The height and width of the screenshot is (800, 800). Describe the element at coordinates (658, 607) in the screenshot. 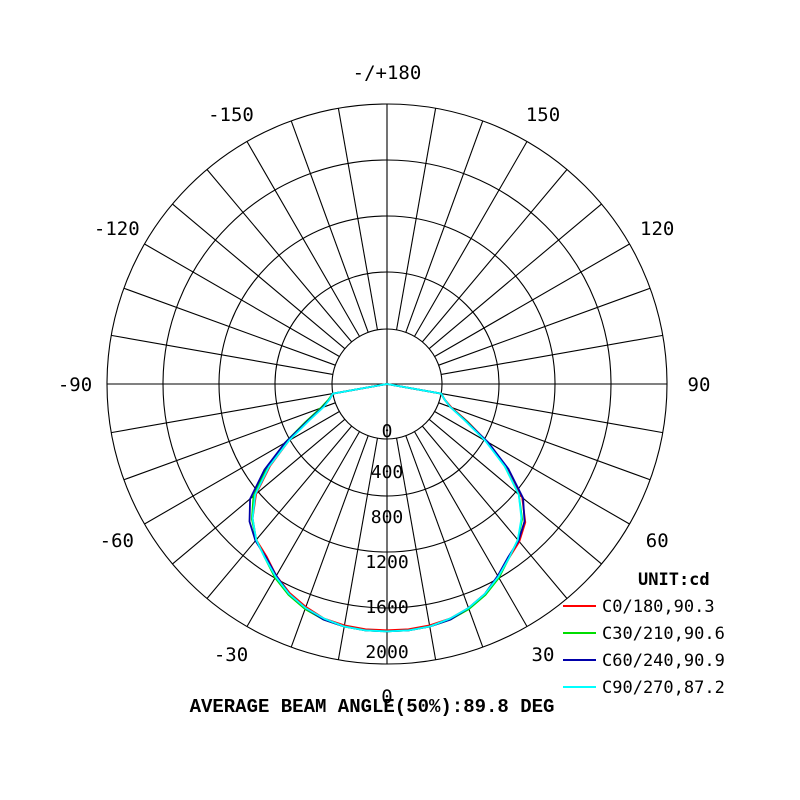

I see `legend-label: C0/180,90.3` at that location.